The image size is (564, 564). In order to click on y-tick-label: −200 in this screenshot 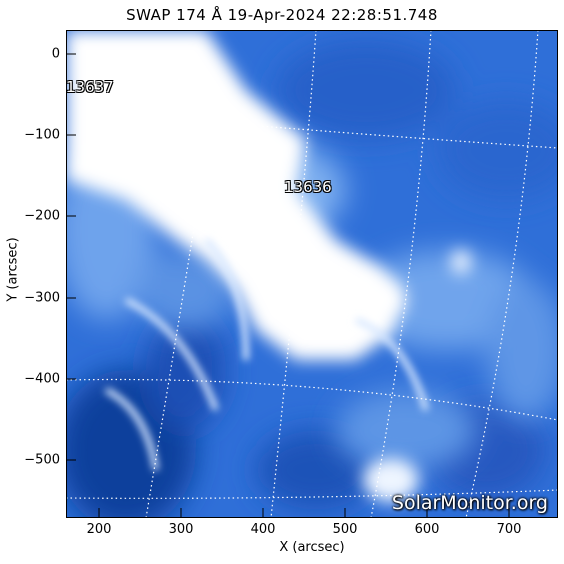, I will do `click(42, 216)`.